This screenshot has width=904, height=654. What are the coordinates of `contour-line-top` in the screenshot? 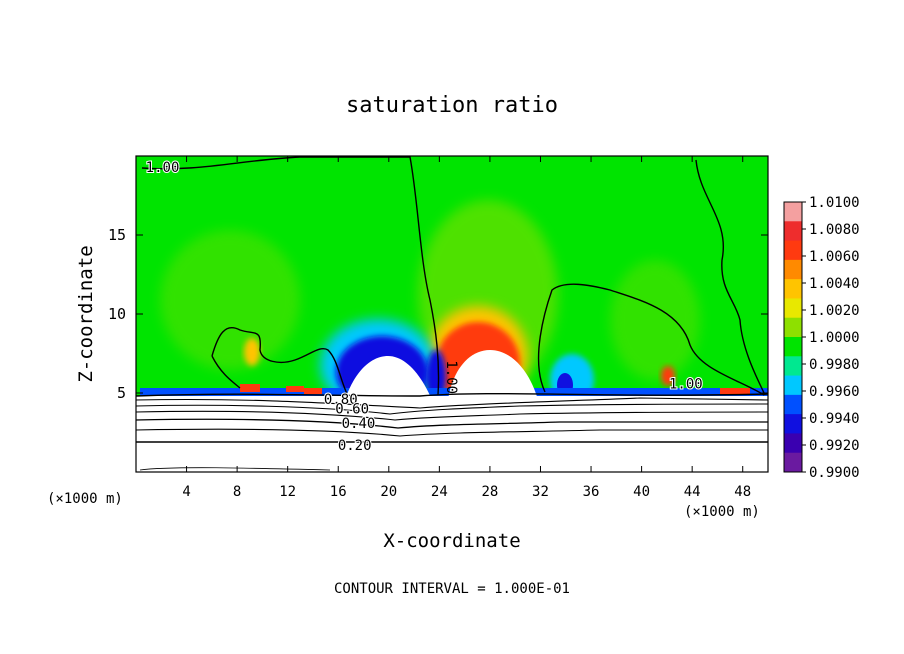 It's located at (290, 276).